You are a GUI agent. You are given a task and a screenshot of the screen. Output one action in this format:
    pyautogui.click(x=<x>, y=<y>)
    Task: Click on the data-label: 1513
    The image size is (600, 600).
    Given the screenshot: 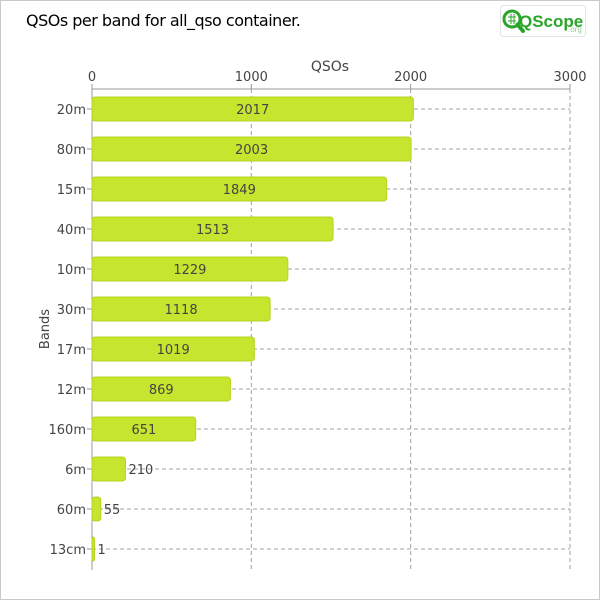 What is the action you would take?
    pyautogui.click(x=212, y=230)
    